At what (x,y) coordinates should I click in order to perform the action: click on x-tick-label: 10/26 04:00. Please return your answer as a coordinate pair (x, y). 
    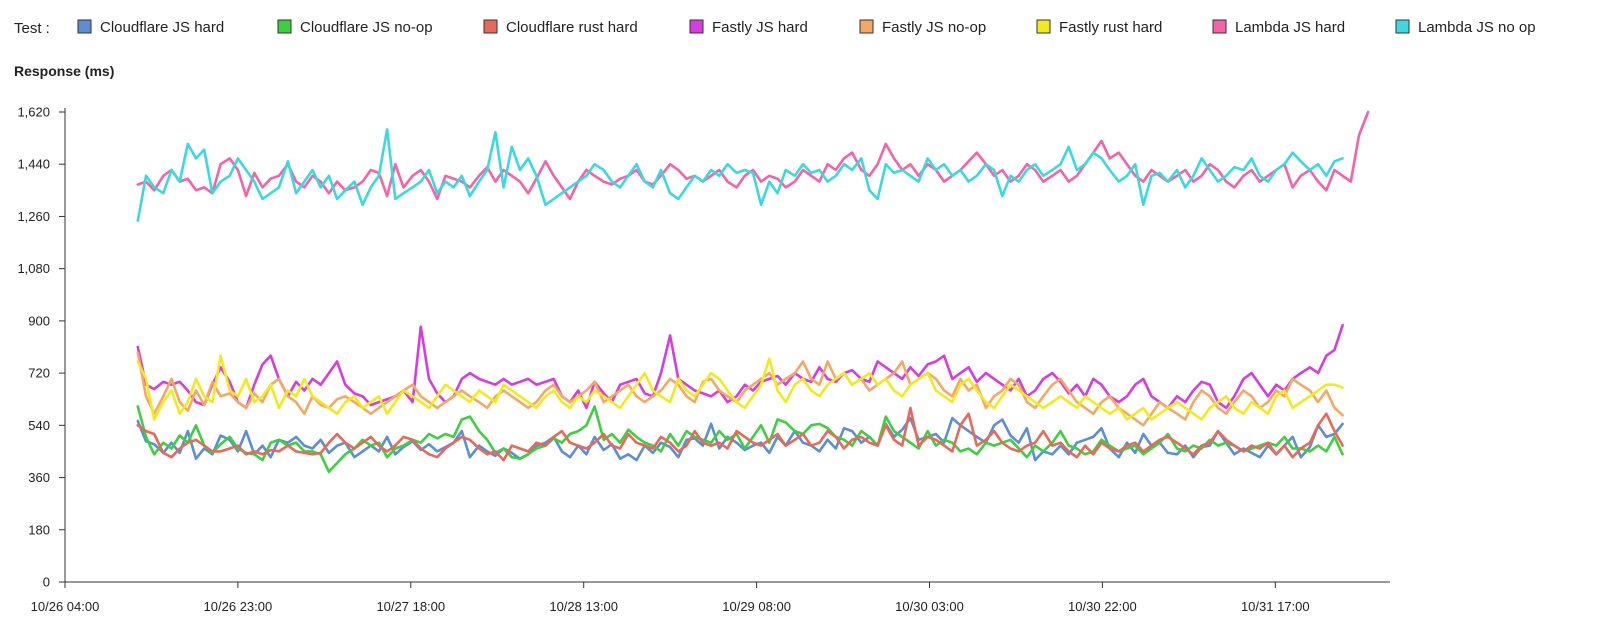
    Looking at the image, I should click on (65, 606).